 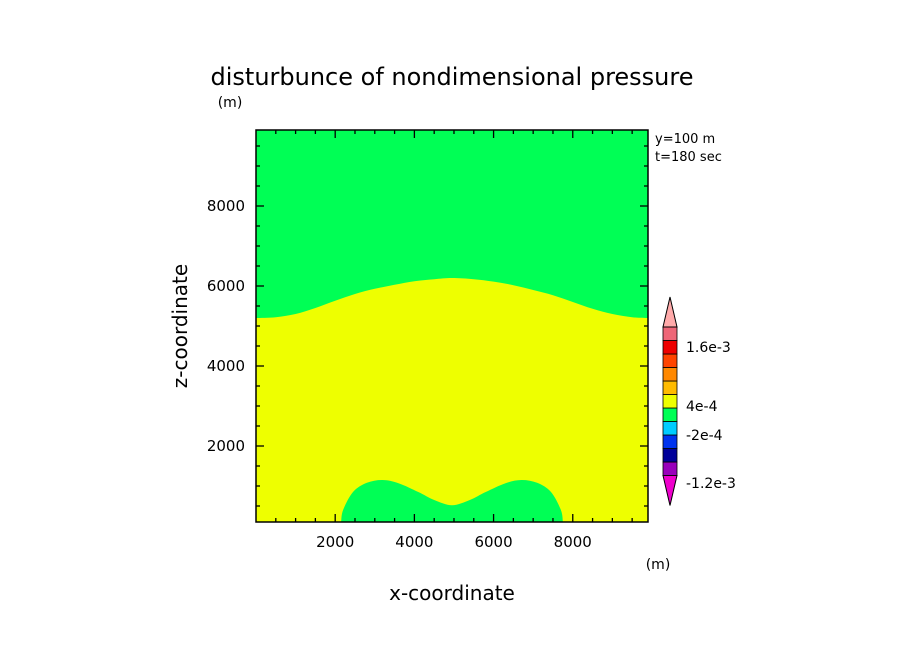 I want to click on annotation-y: y=100 m, so click(x=685, y=139).